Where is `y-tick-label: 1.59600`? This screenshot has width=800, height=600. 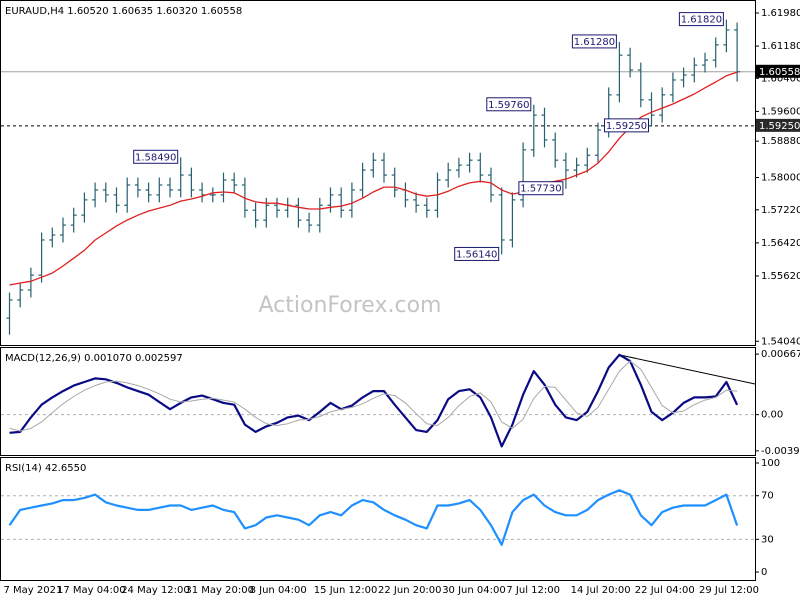 y-tick-label: 1.59600 is located at coordinates (780, 111).